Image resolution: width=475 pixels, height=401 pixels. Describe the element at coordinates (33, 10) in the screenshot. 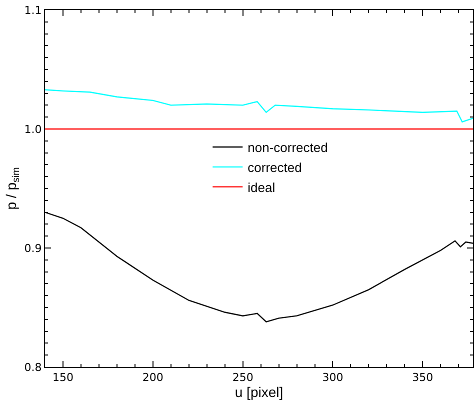

I see `y-tick-label: 1.1` at that location.